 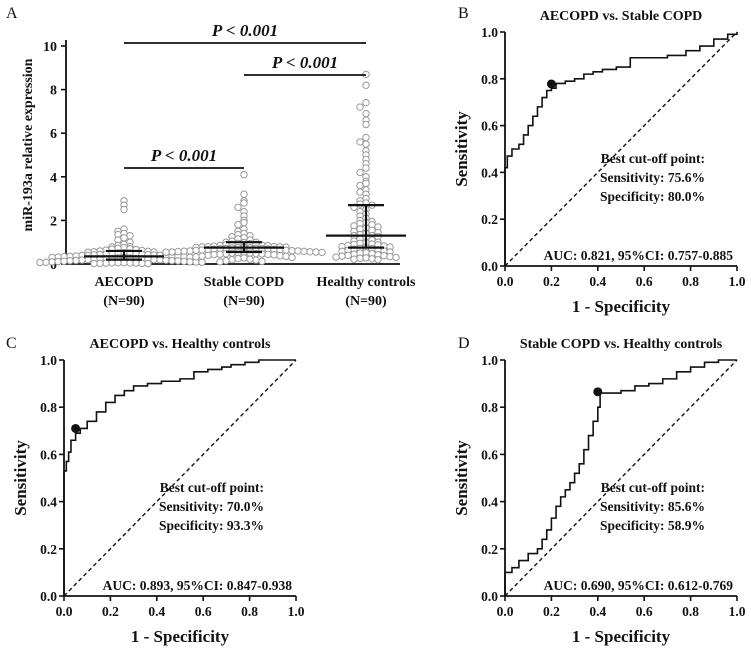 I want to click on panel-a-category-n: (N=90), so click(x=366, y=301).